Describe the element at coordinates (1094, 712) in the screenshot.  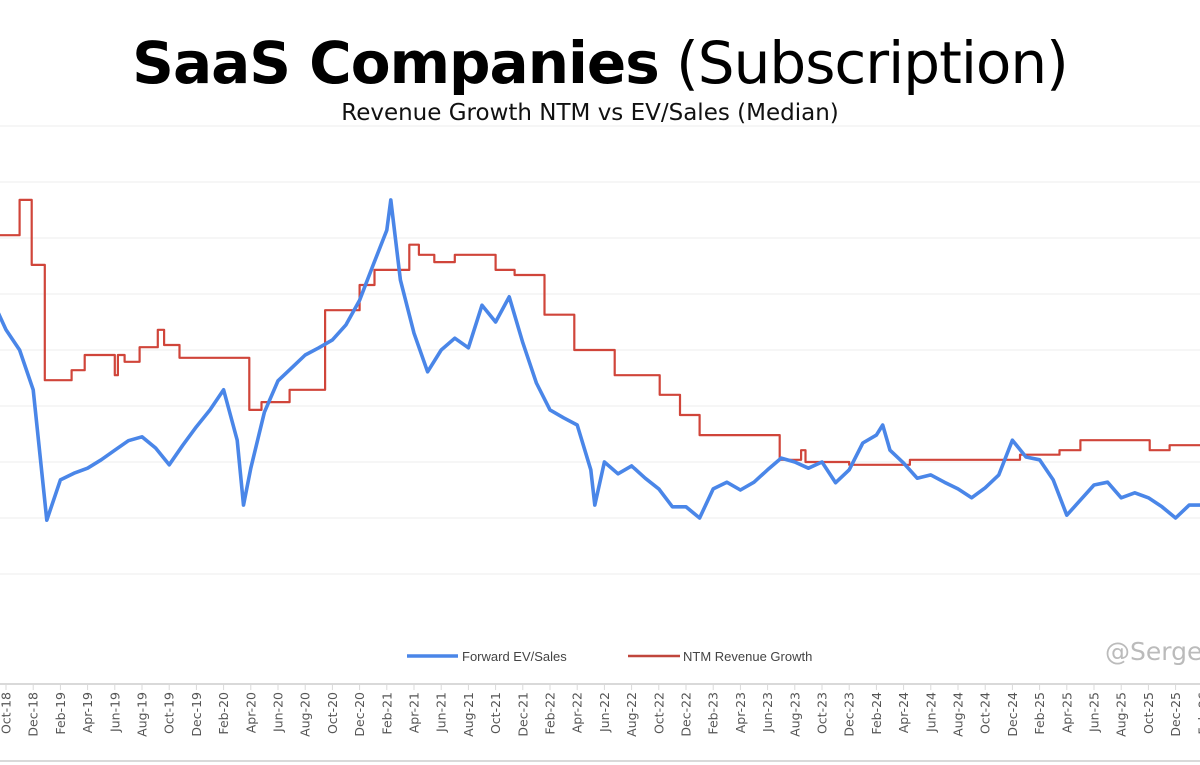
I see `x-tick-label: Jun-25` at that location.